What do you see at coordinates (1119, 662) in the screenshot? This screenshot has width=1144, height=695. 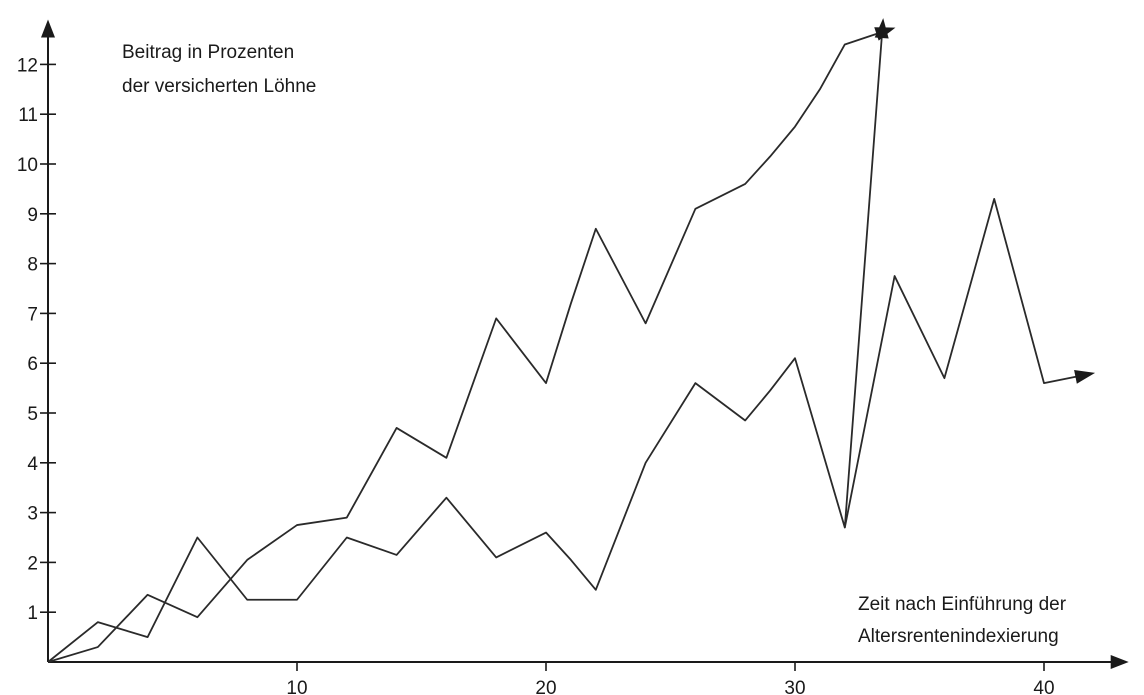 I see `x-axis-arrowhead` at bounding box center [1119, 662].